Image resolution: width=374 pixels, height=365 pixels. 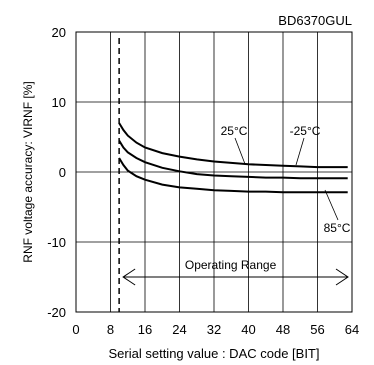 I want to click on x-tick-labels: 0 8 16 24 32 40 48 56 64, so click(x=215, y=329).